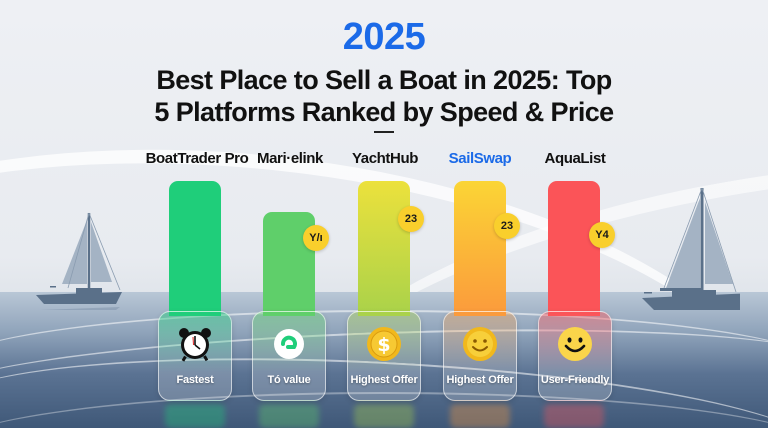 The height and width of the screenshot is (428, 768). I want to click on bar-sailswap, so click(480, 248).